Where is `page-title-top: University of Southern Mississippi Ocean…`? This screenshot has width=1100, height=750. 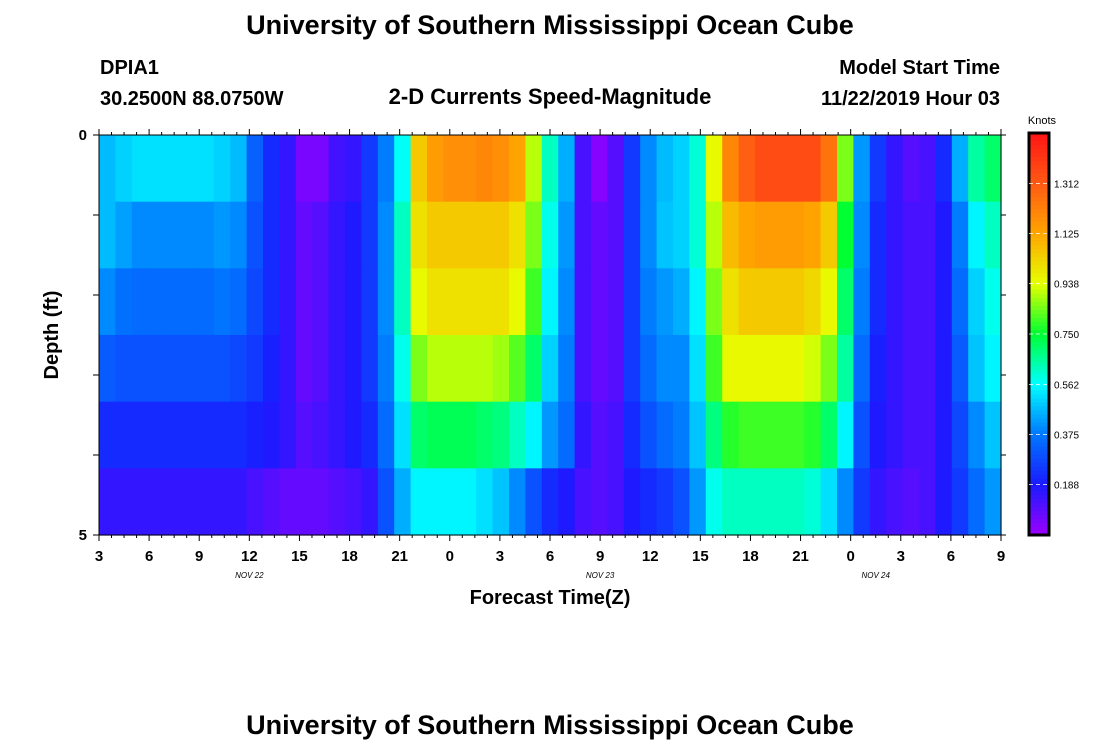 page-title-top: University of Southern Mississippi Ocean… is located at coordinates (550, 25).